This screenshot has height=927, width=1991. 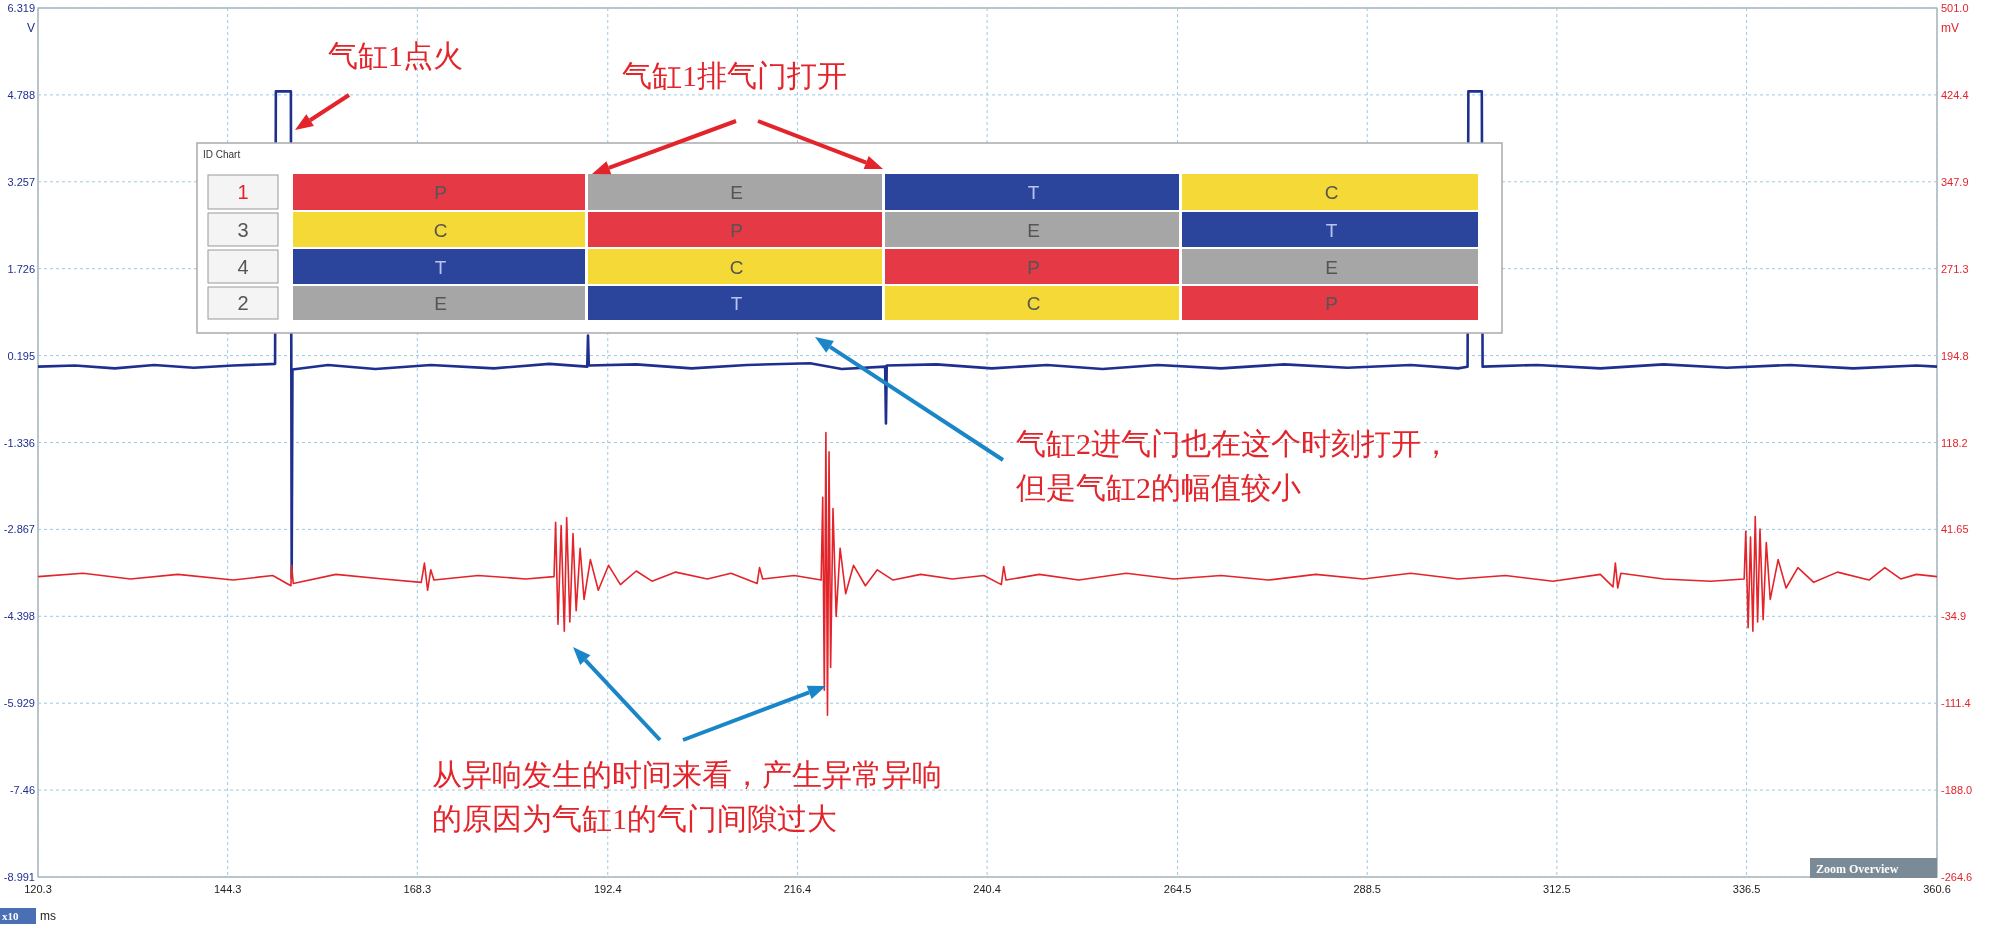 What do you see at coordinates (19, 616) in the screenshot?
I see `y-tick-label: -4.398` at bounding box center [19, 616].